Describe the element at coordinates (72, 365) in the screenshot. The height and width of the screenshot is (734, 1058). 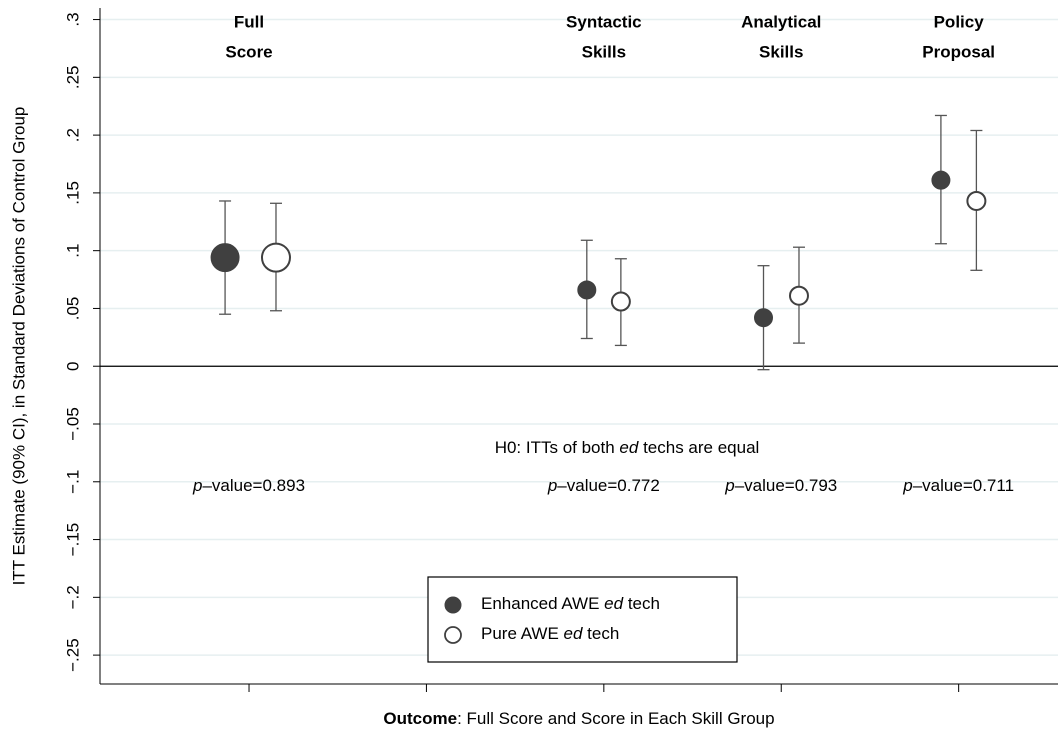
I see `y-tick-label: 0` at that location.